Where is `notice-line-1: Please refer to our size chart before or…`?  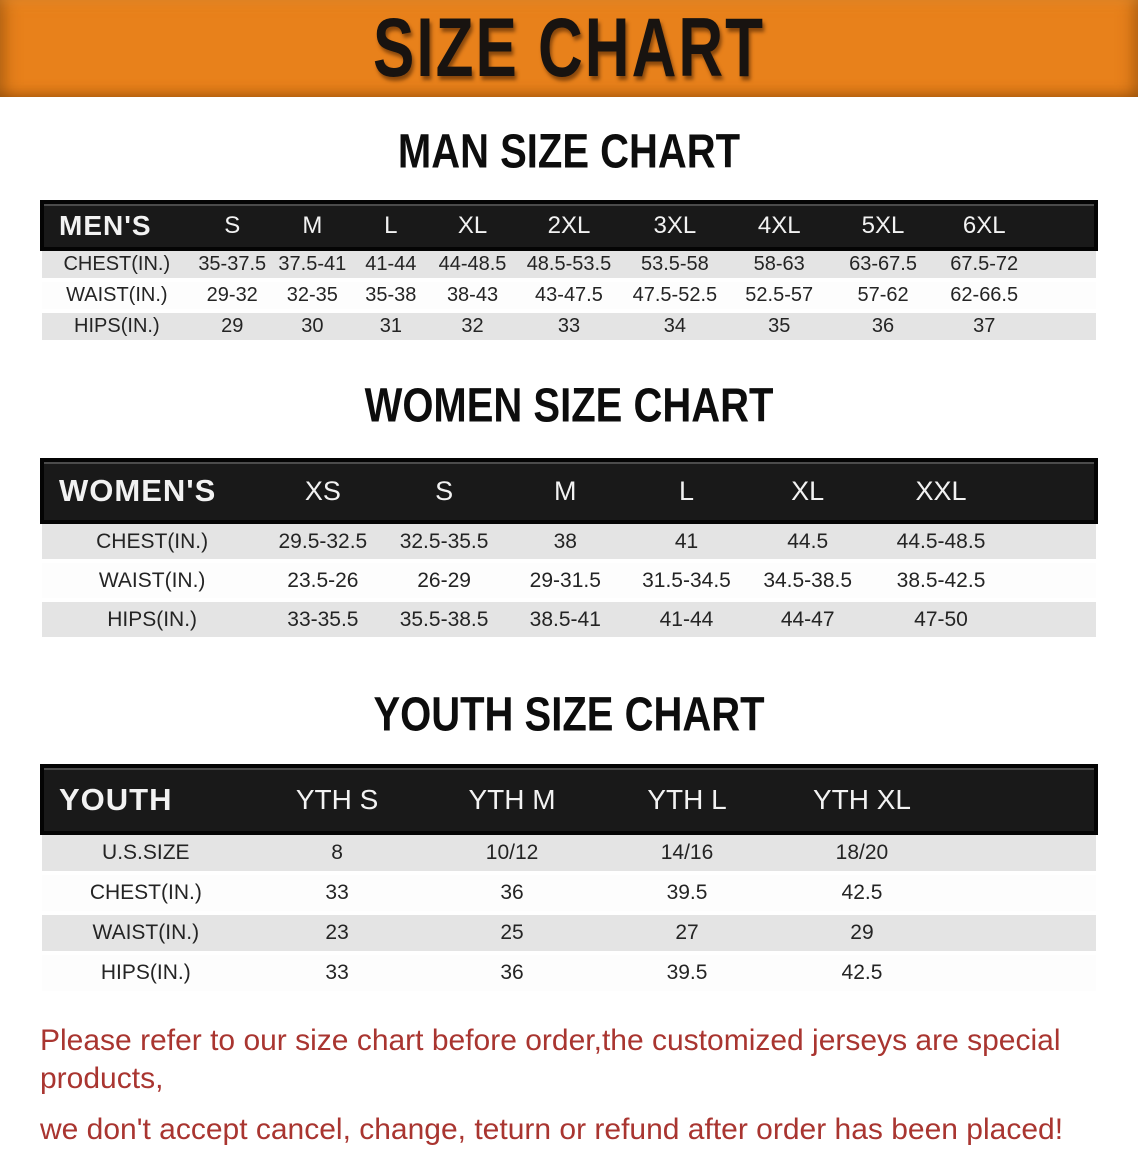
notice-line-1: Please refer to our size chart before or… is located at coordinates (550, 1059).